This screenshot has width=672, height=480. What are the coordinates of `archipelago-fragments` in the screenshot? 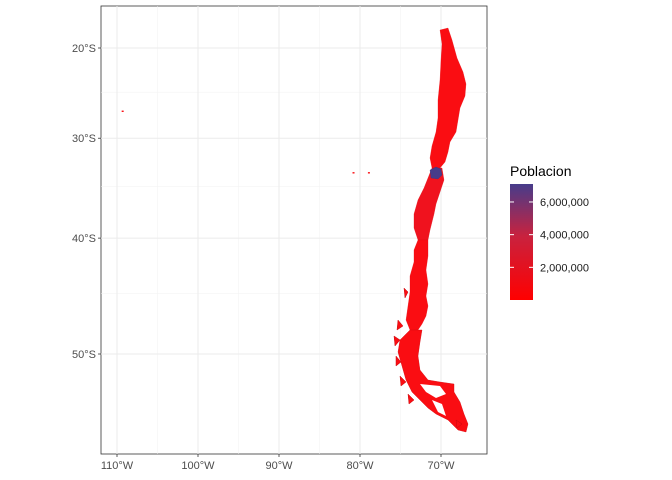 It's located at (428, 358).